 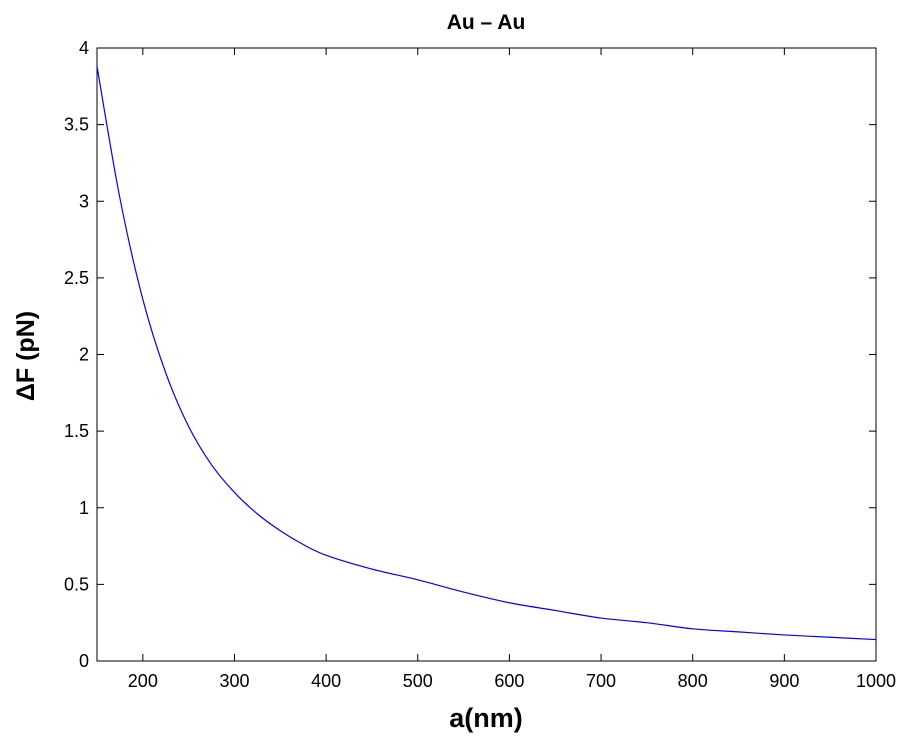 What do you see at coordinates (84, 355) in the screenshot?
I see `y-tick-label: 2` at bounding box center [84, 355].